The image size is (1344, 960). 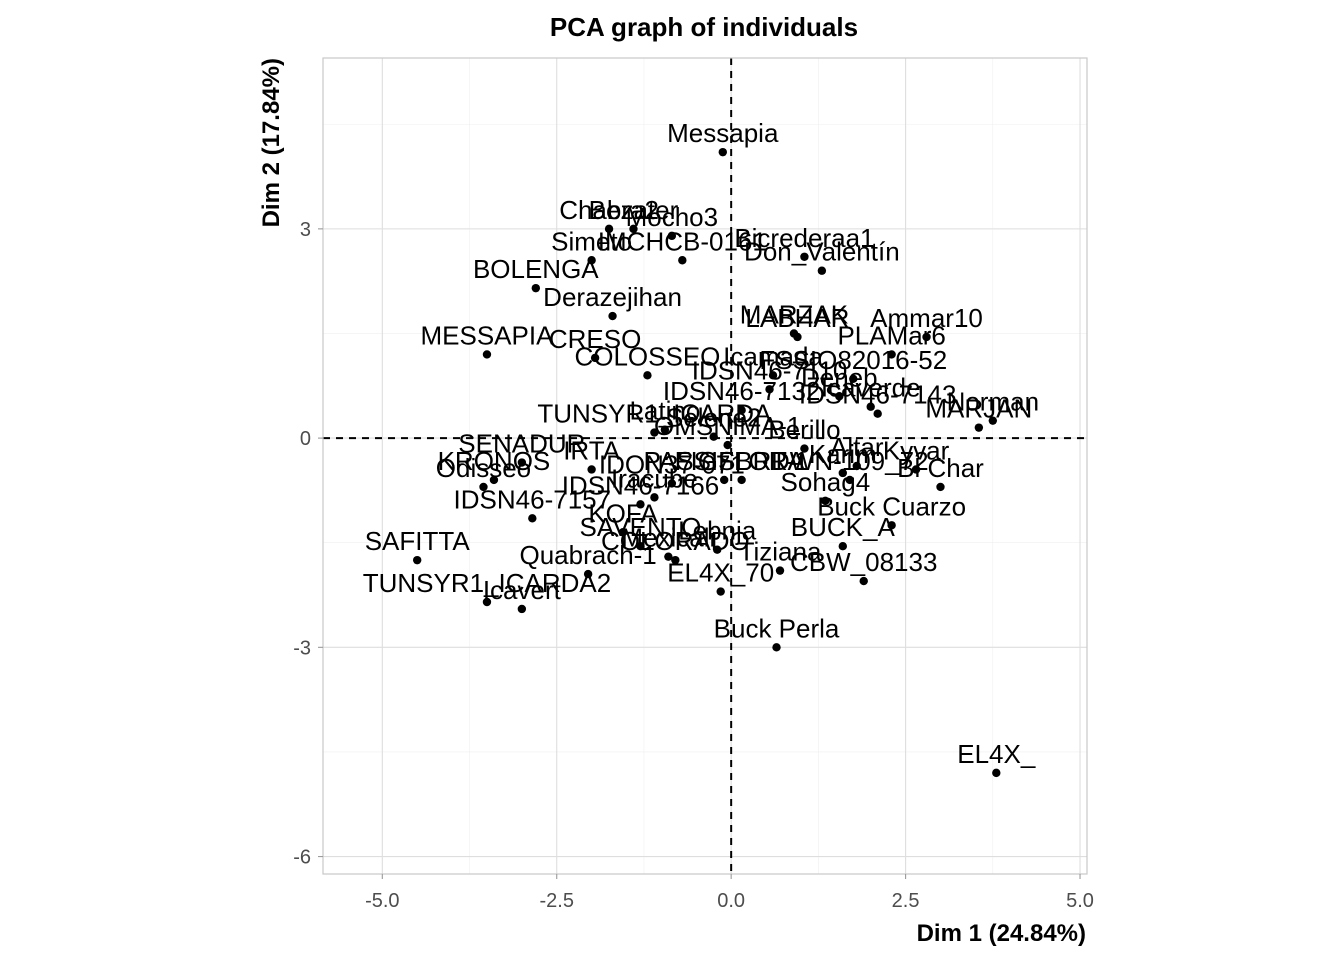 I want to click on data-point-label: COLOSSEO, so click(x=647, y=356).